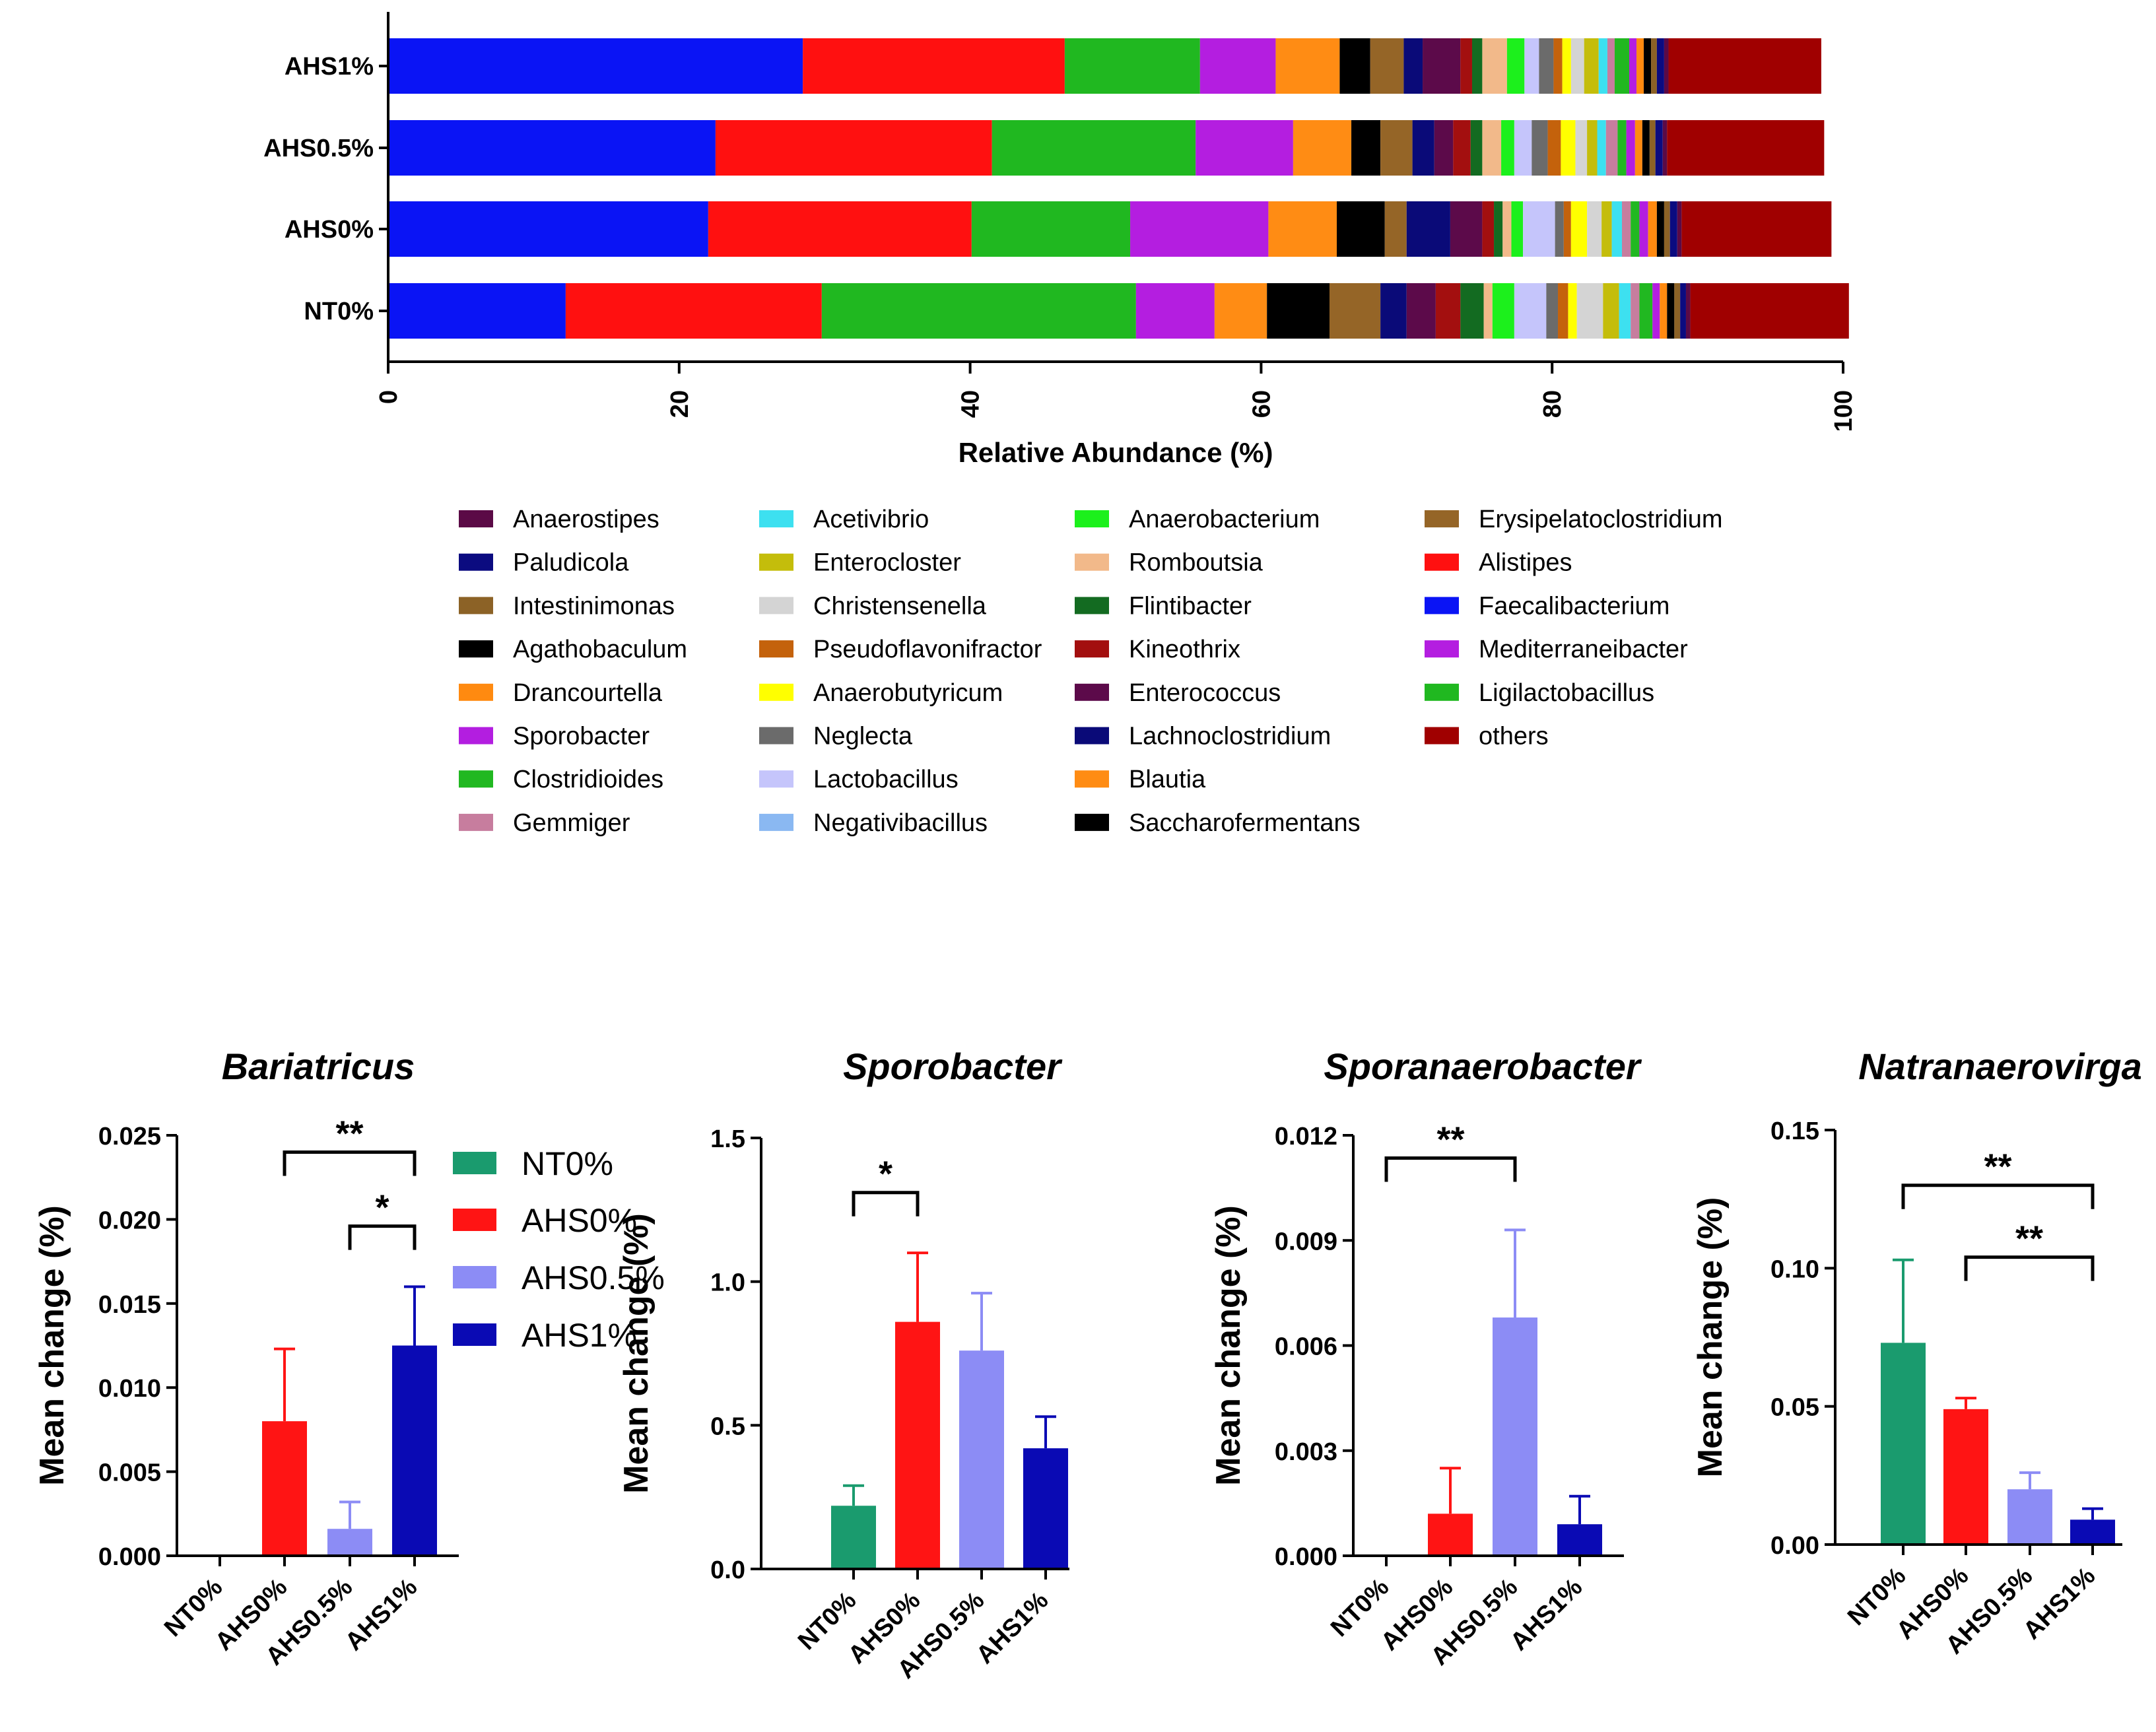  What do you see at coordinates (1366, 148) in the screenshot?
I see `bar-segment-ahs0-5-saccharofermentans` at bounding box center [1366, 148].